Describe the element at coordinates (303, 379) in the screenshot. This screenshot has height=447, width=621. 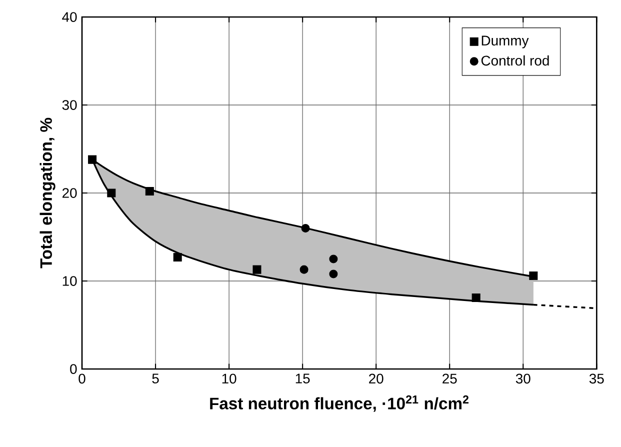
I see `x-tick-label: 15` at that location.